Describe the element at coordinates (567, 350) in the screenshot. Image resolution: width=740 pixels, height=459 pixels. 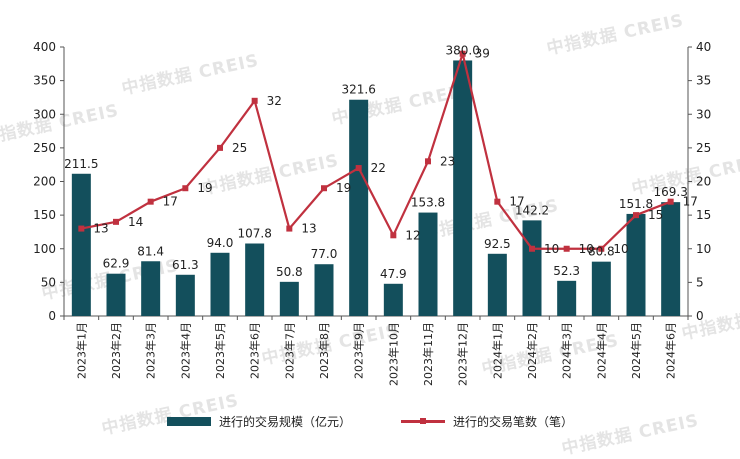
I see `x-tick-label: 2024年3月` at that location.